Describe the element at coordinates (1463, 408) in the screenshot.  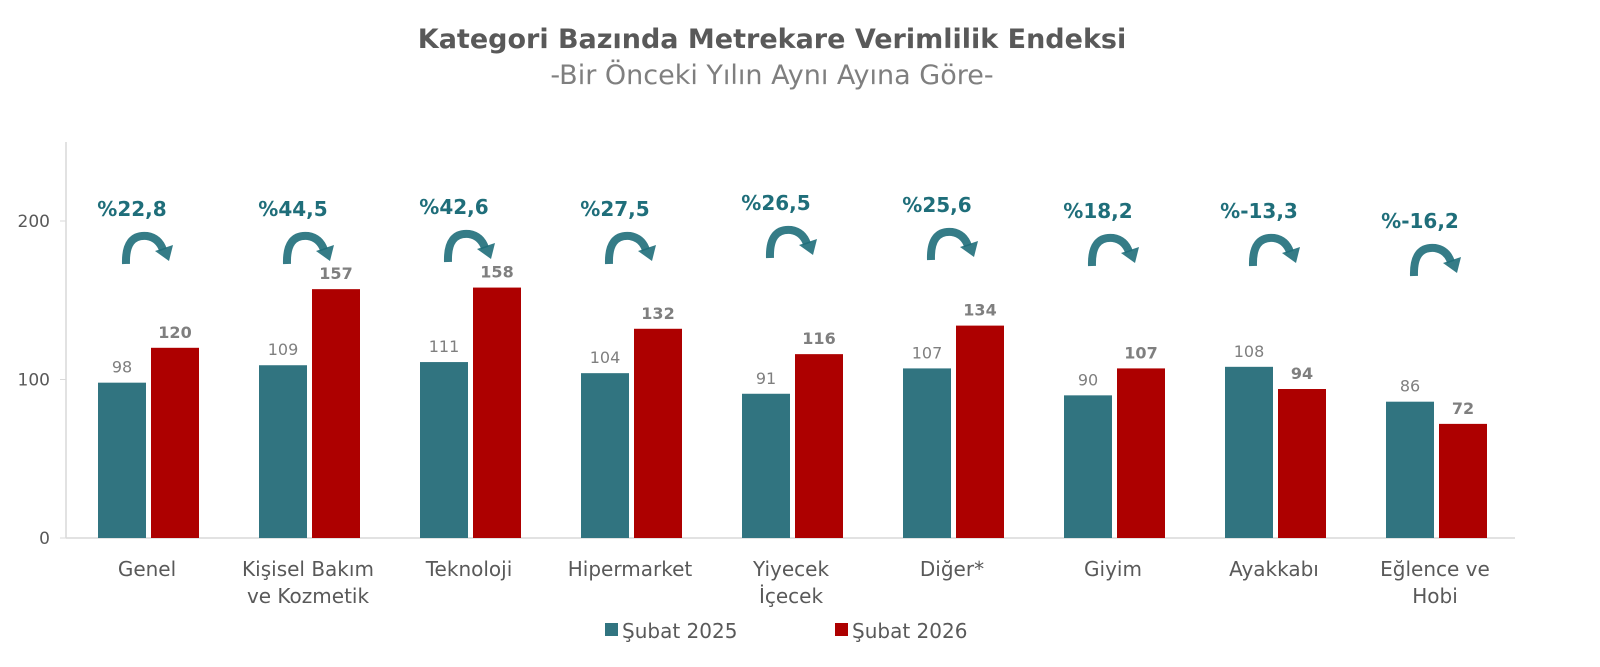
I see `data-label: 72` at that location.